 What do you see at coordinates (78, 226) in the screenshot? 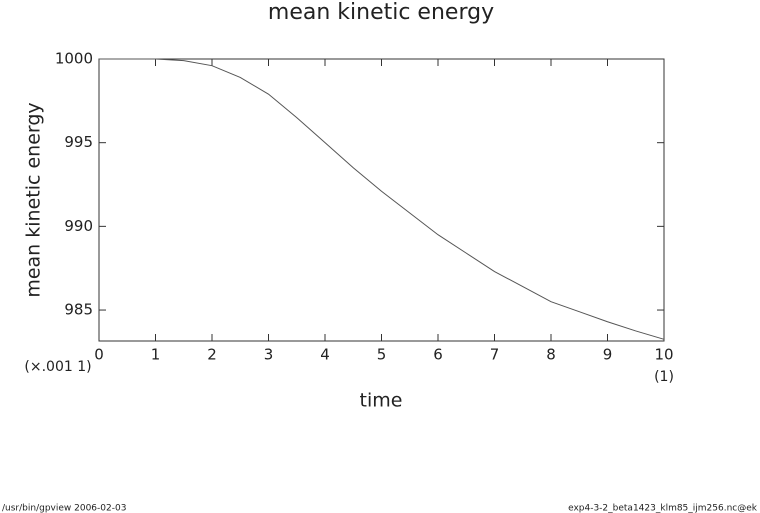
I see `y-tick-label: 990` at bounding box center [78, 226].